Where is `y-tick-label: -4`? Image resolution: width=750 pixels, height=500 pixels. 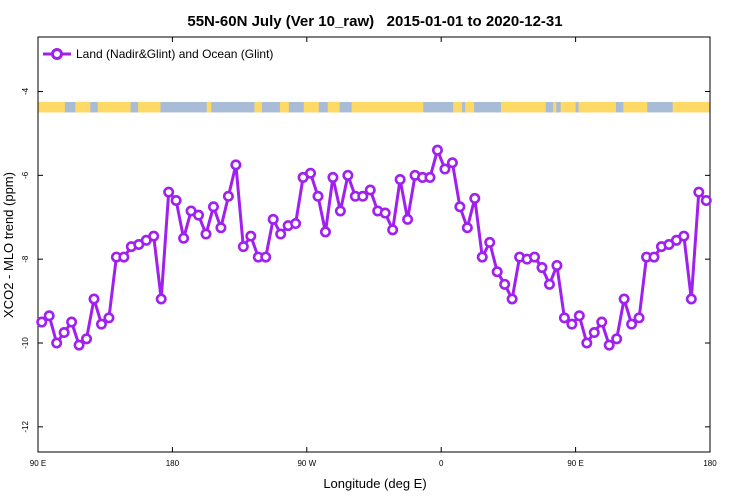
y-tick-label: -4 is located at coordinates (25, 91).